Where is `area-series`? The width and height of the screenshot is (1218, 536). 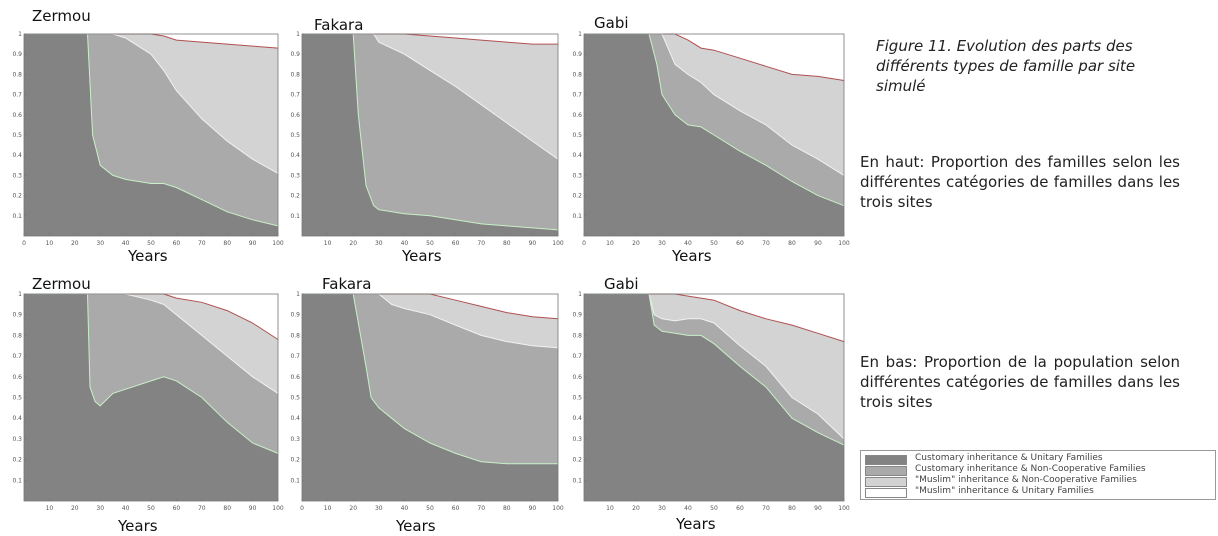 area-series is located at coordinates (151, 397).